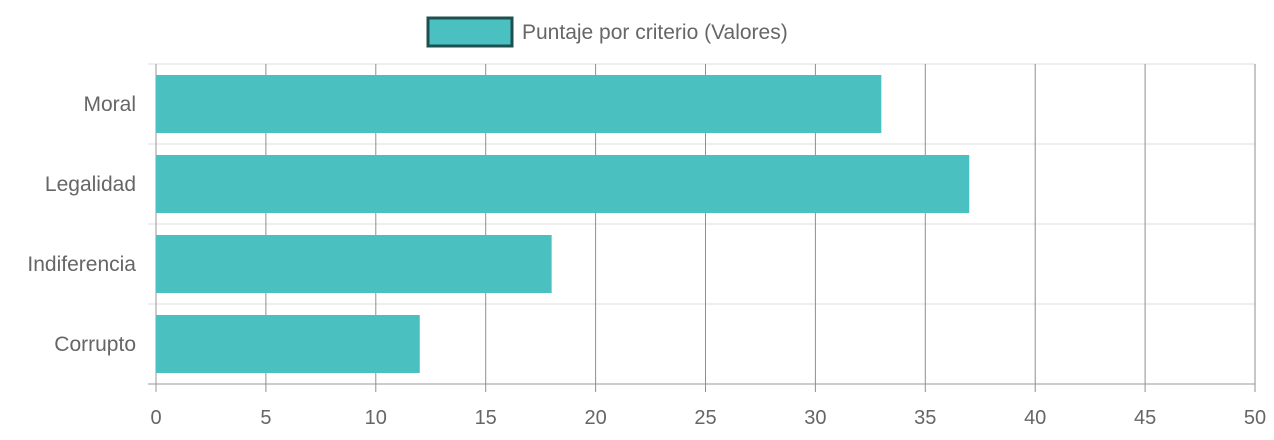 The width and height of the screenshot is (1274, 440). What do you see at coordinates (1255, 418) in the screenshot?
I see `x-tick-label: 50` at bounding box center [1255, 418].